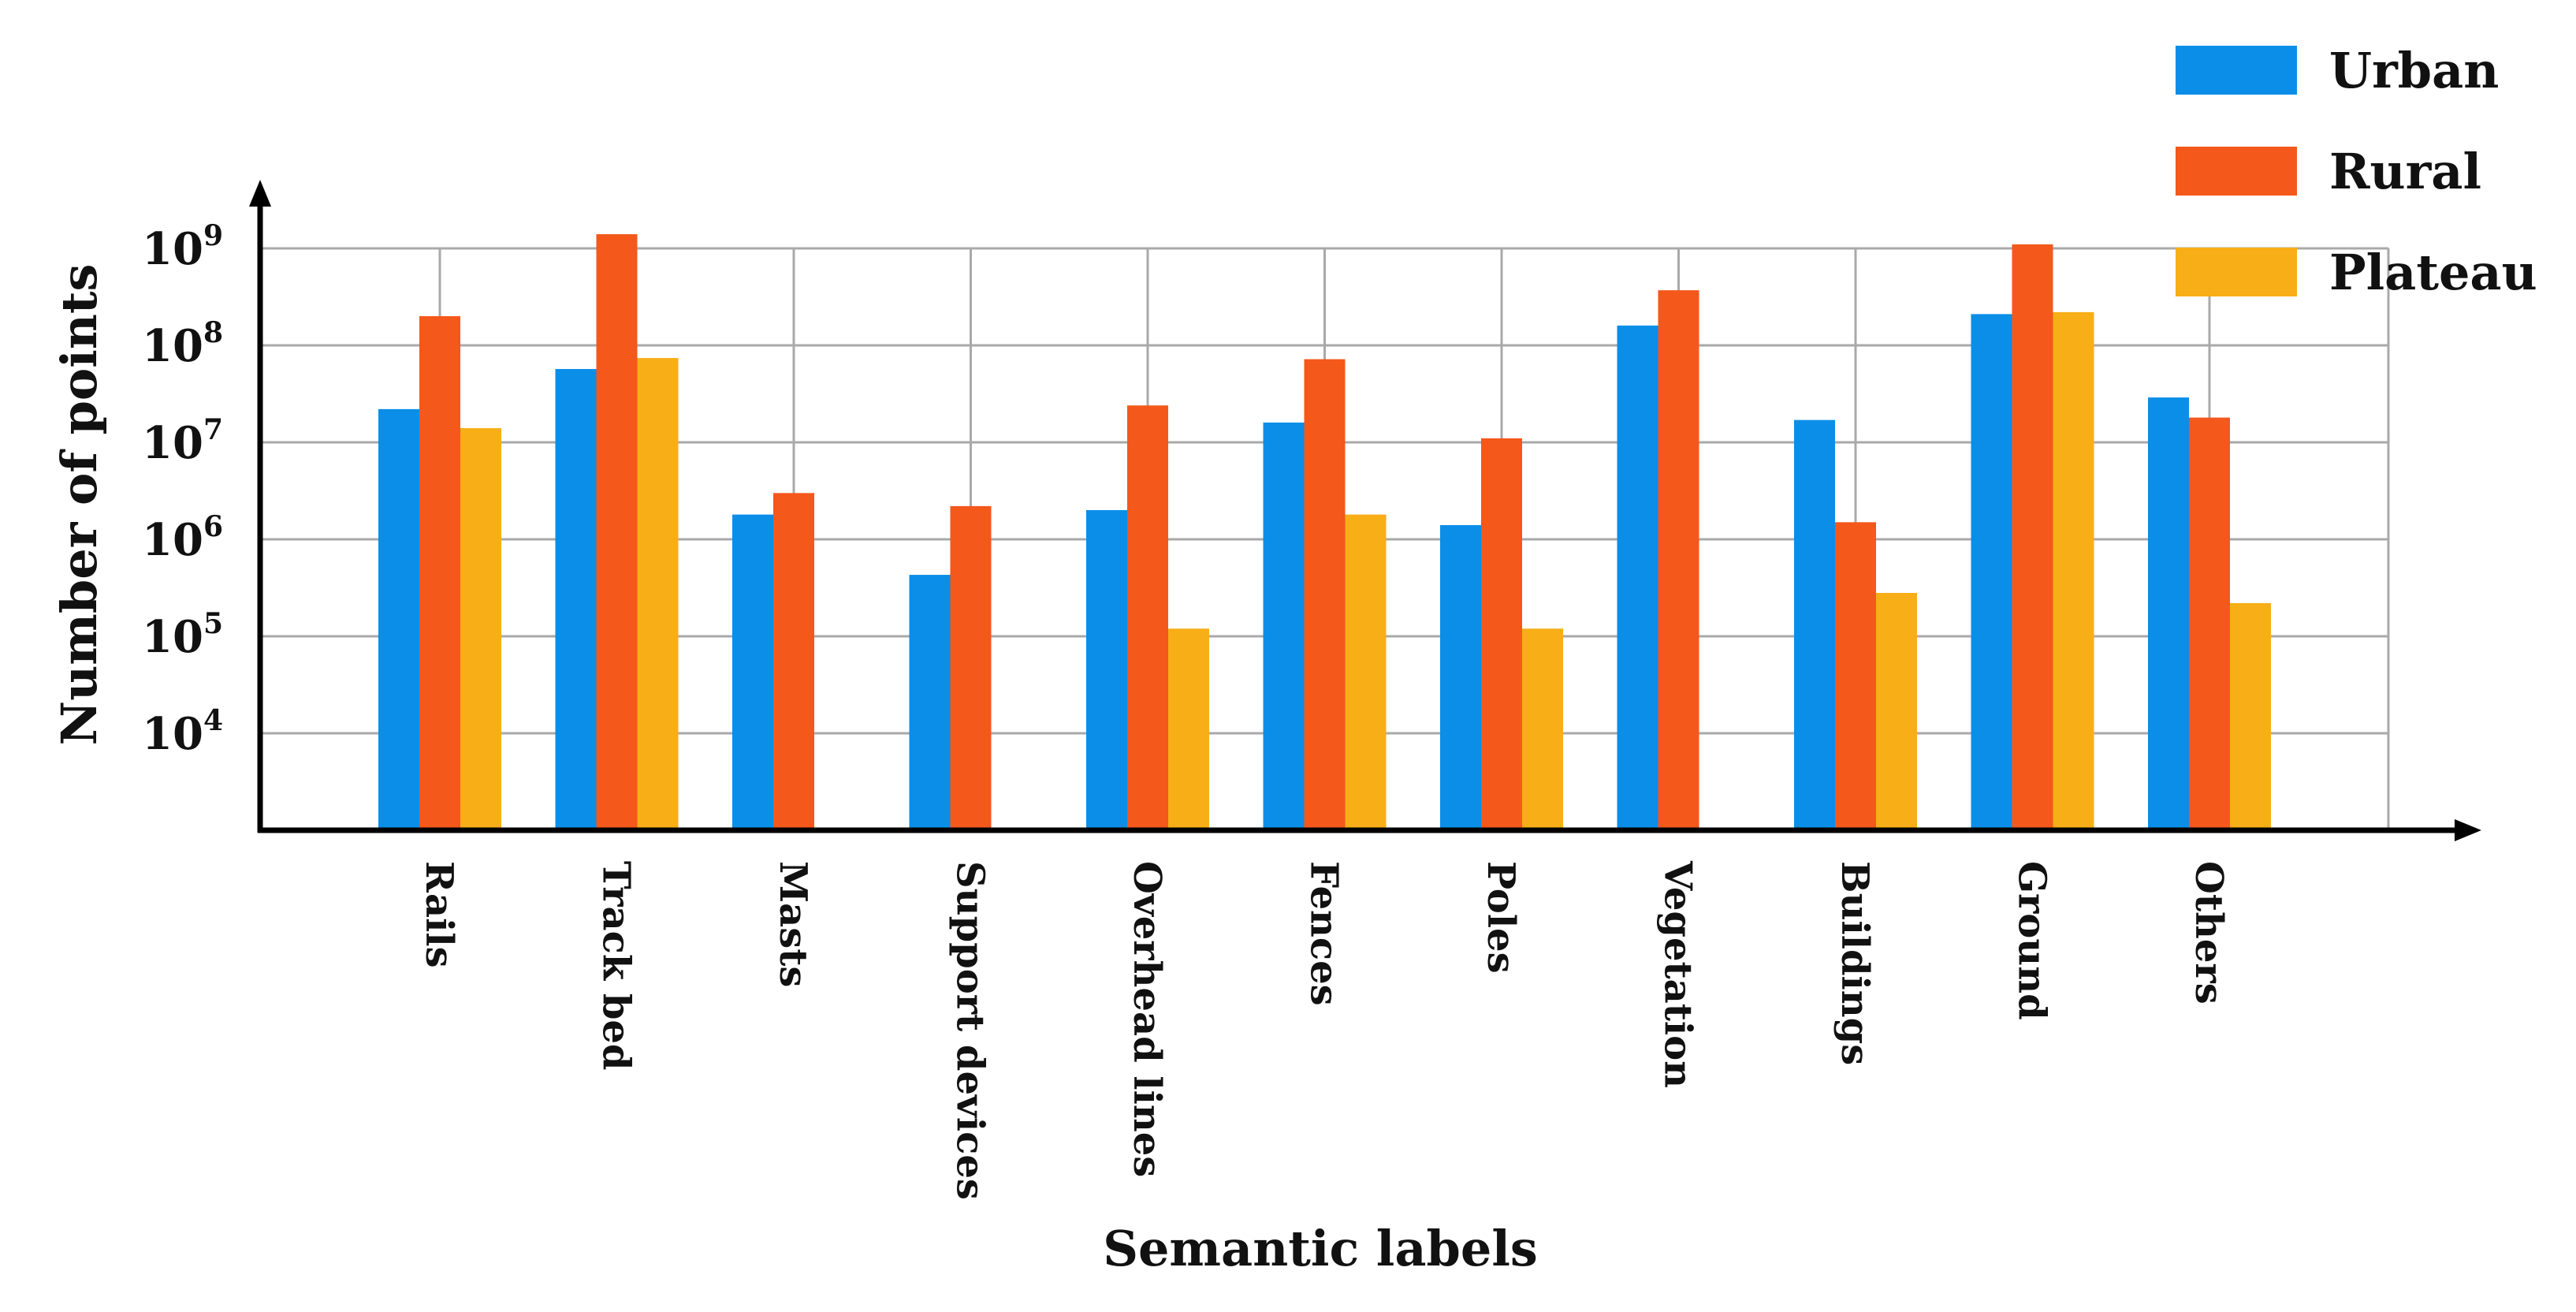 Image resolution: width=2576 pixels, height=1312 pixels. What do you see at coordinates (2468, 830) in the screenshot?
I see `x-axis-arrow` at bounding box center [2468, 830].